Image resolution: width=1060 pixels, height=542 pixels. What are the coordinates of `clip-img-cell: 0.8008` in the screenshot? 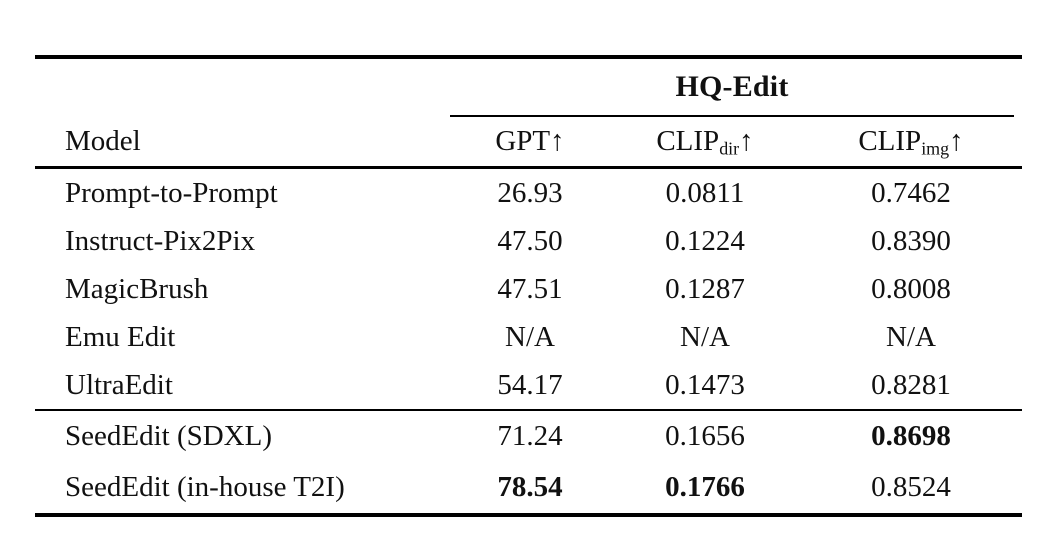 It's located at (911, 288).